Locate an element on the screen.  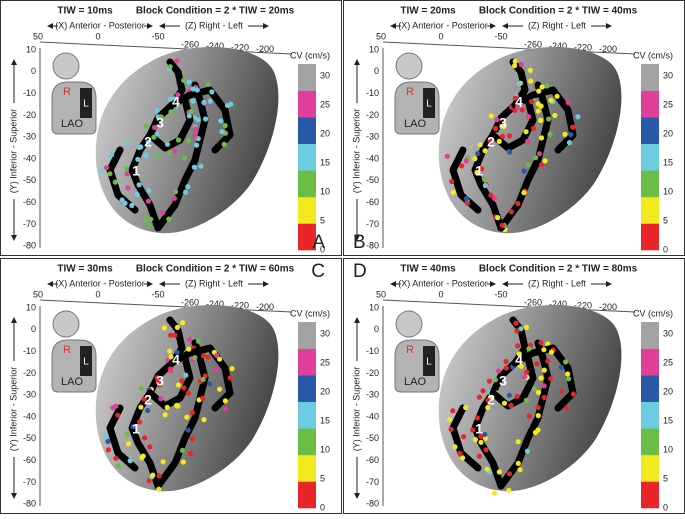
colorbar-tick: 5 is located at coordinates (665, 220).